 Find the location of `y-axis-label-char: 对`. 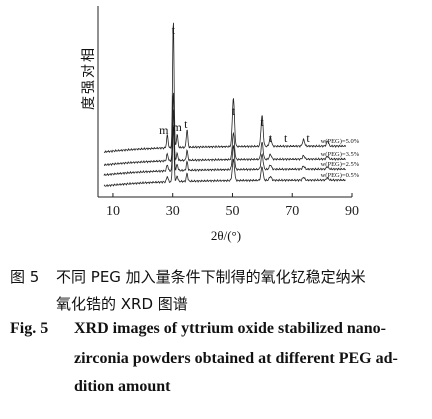

y-axis-label-char: 对 is located at coordinates (89, 71).